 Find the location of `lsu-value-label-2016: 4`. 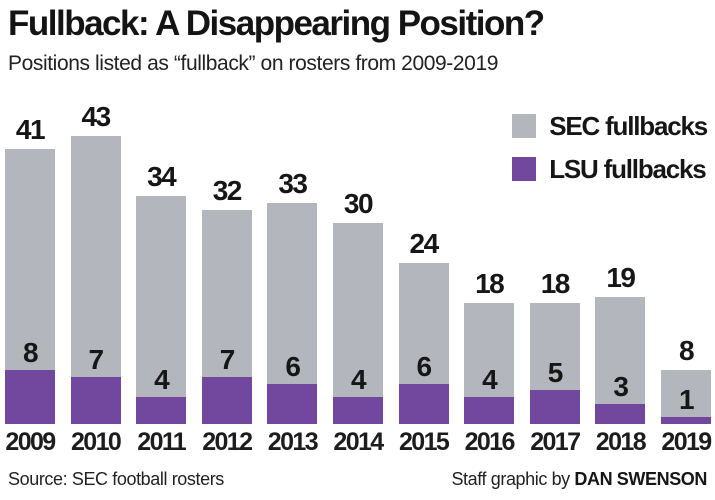

lsu-value-label-2016: 4 is located at coordinates (490, 379).